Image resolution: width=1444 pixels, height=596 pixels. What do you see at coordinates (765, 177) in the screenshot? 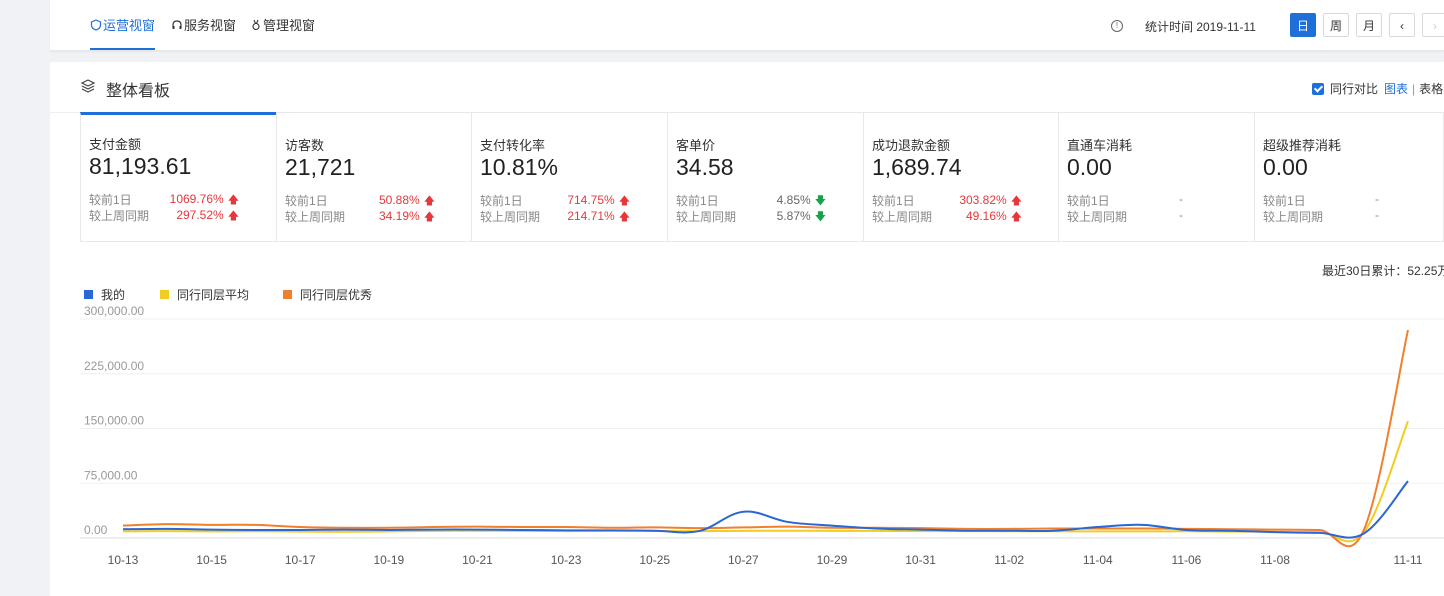
I see `metric-card: 客单价 34.58 较前1日 4.85% 🡇 较上周同期 5.87% 🡇` at bounding box center [765, 177].